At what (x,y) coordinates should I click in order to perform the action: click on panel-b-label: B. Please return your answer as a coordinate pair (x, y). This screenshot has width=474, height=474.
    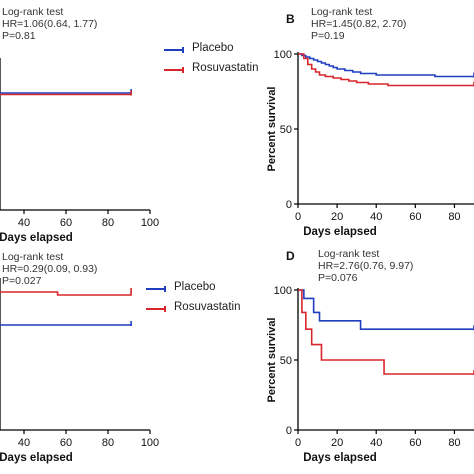
    Looking at the image, I should click on (290, 19).